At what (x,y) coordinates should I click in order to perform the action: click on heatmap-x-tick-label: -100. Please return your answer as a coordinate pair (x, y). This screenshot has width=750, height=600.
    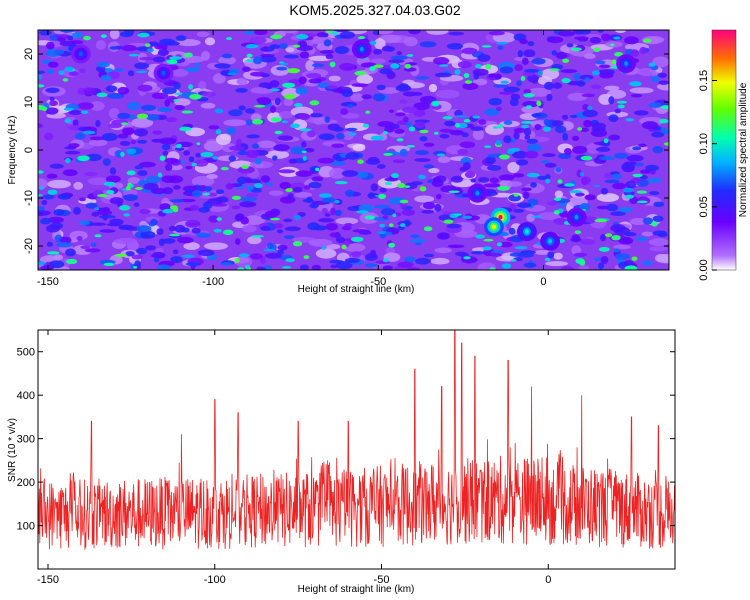
    Looking at the image, I should click on (213, 282).